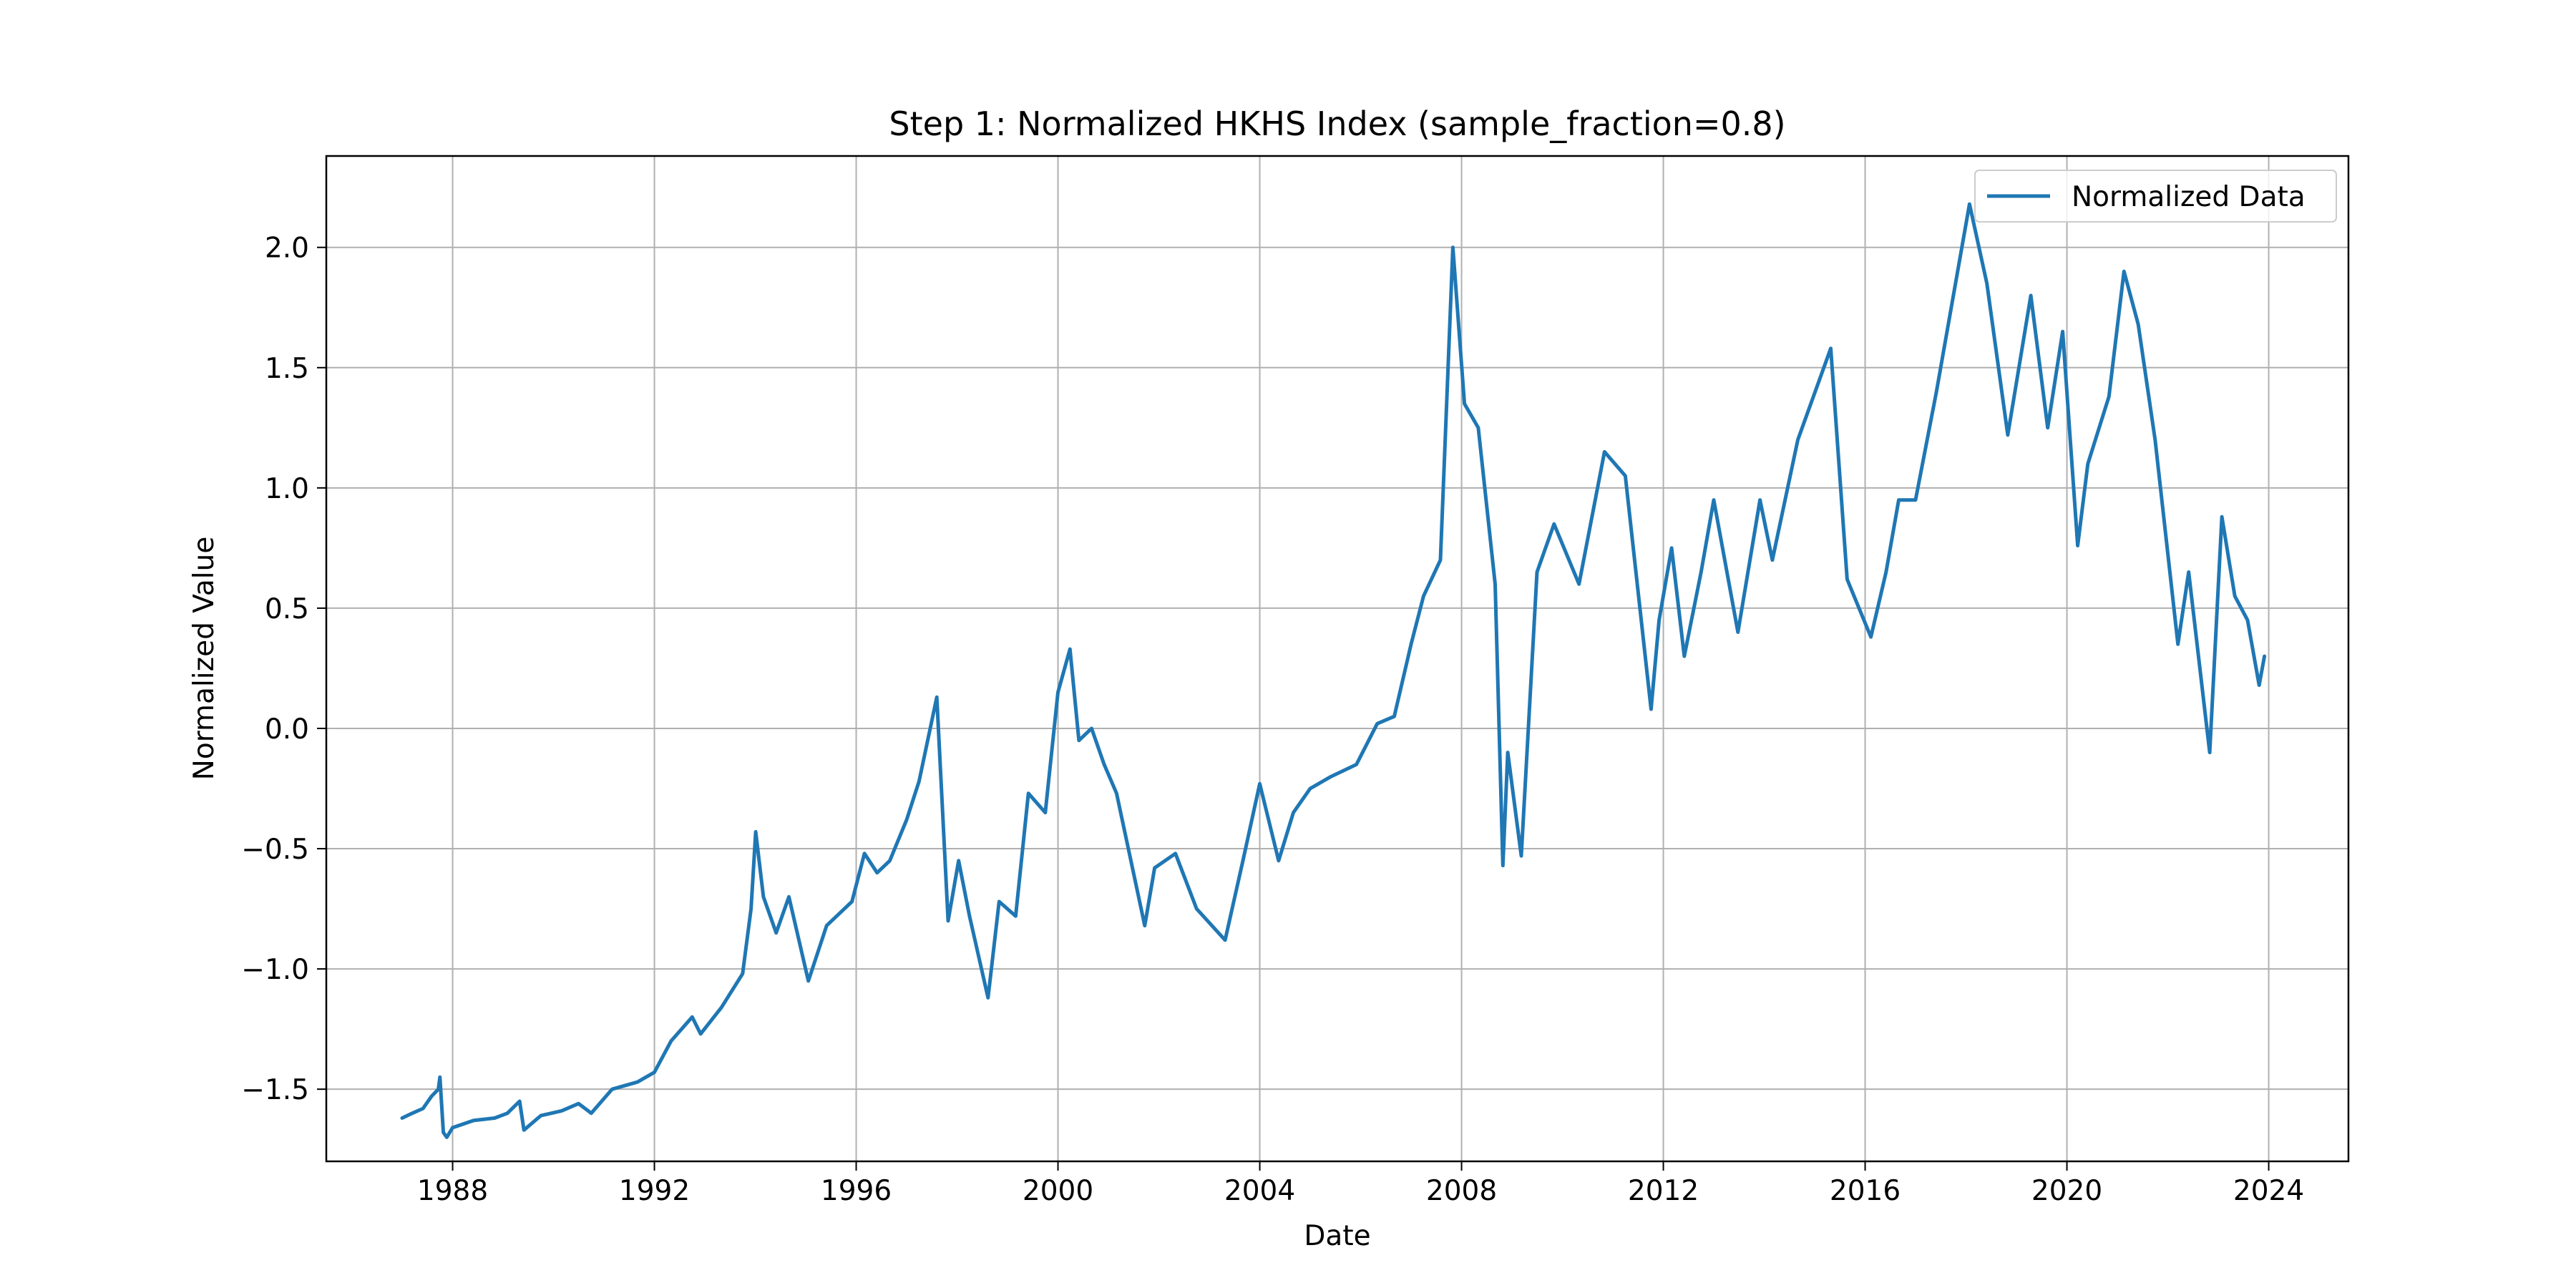 This screenshot has height=1288, width=2576. I want to click on x-tick-label: 1992, so click(654, 1191).